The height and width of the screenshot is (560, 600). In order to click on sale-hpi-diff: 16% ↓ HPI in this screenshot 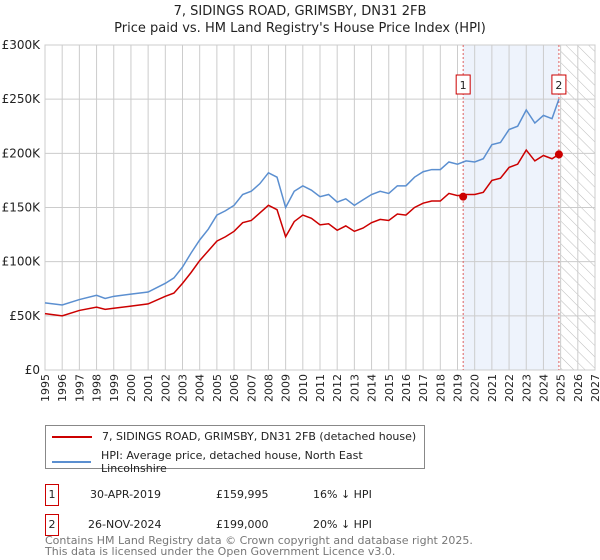, I will do `click(342, 494)`.